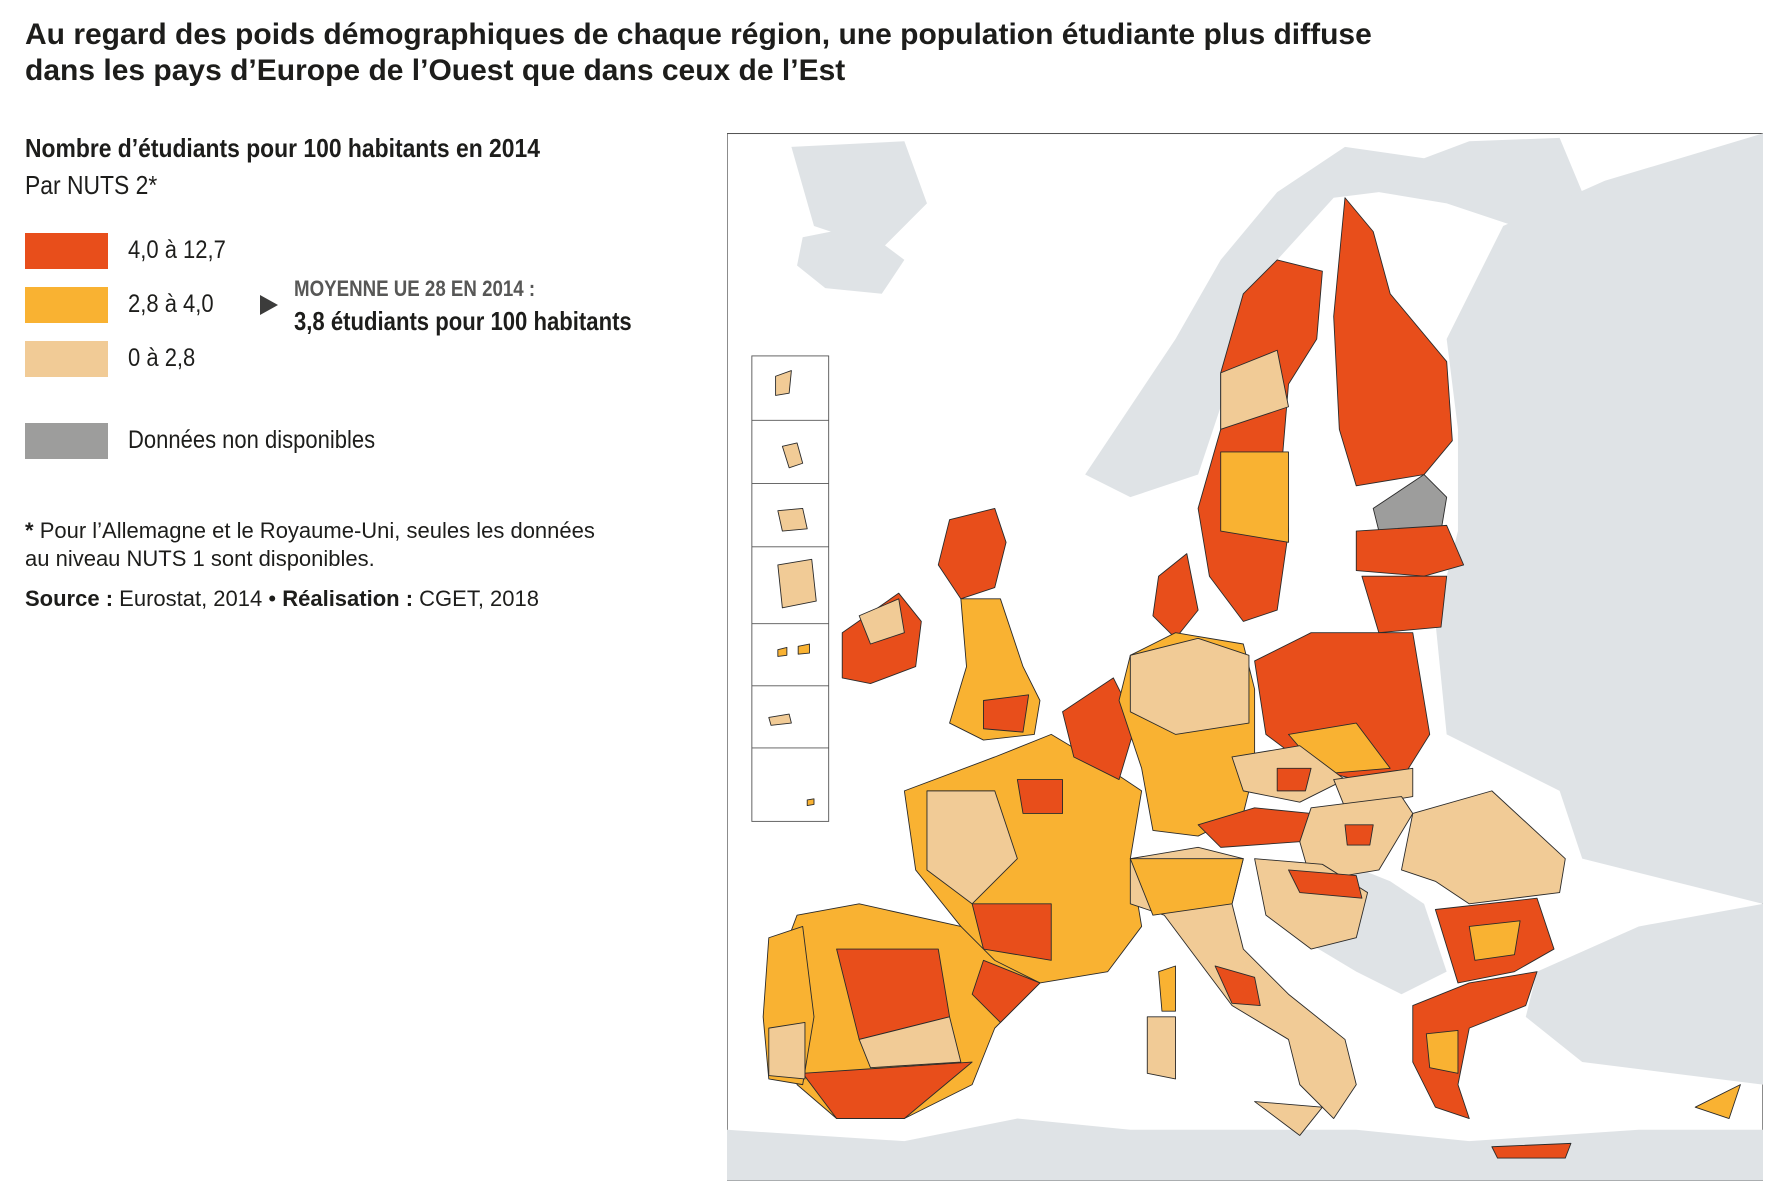 The width and height of the screenshot is (1772, 1192). Describe the element at coordinates (252, 440) in the screenshot. I see `legend-label: Données non disponibles` at that location.